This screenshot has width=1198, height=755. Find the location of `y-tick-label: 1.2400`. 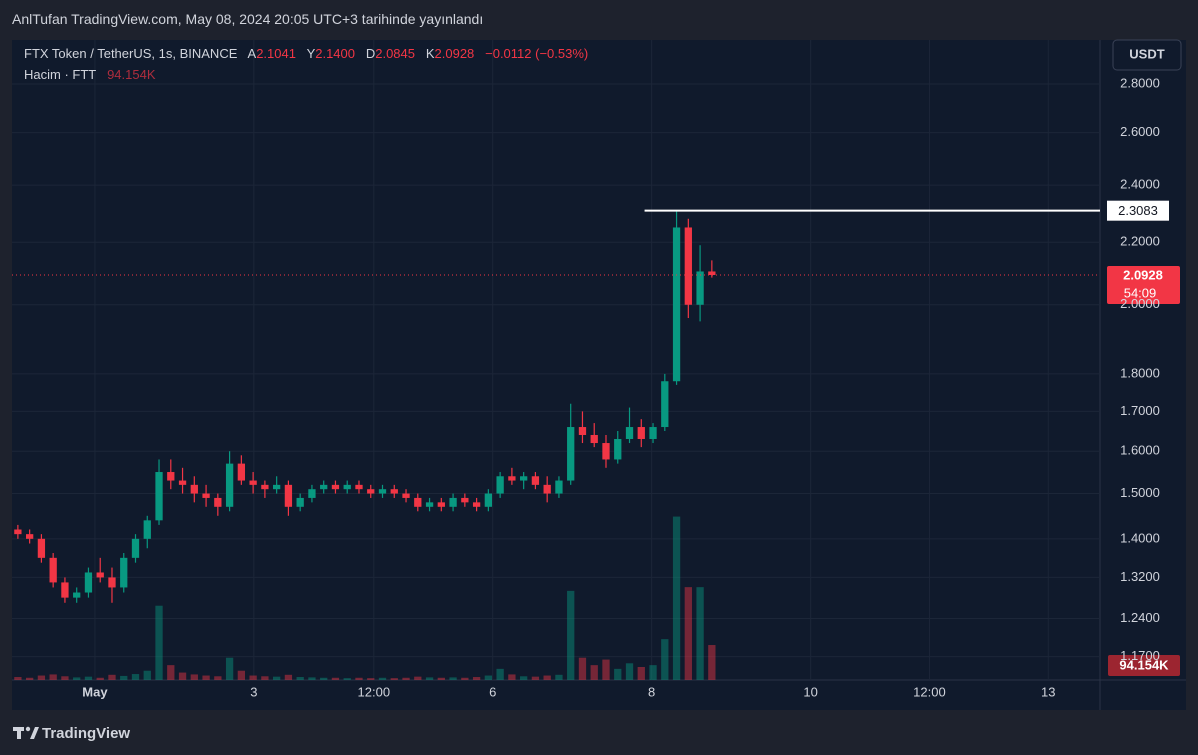

y-tick-label: 1.2400 is located at coordinates (1140, 617).